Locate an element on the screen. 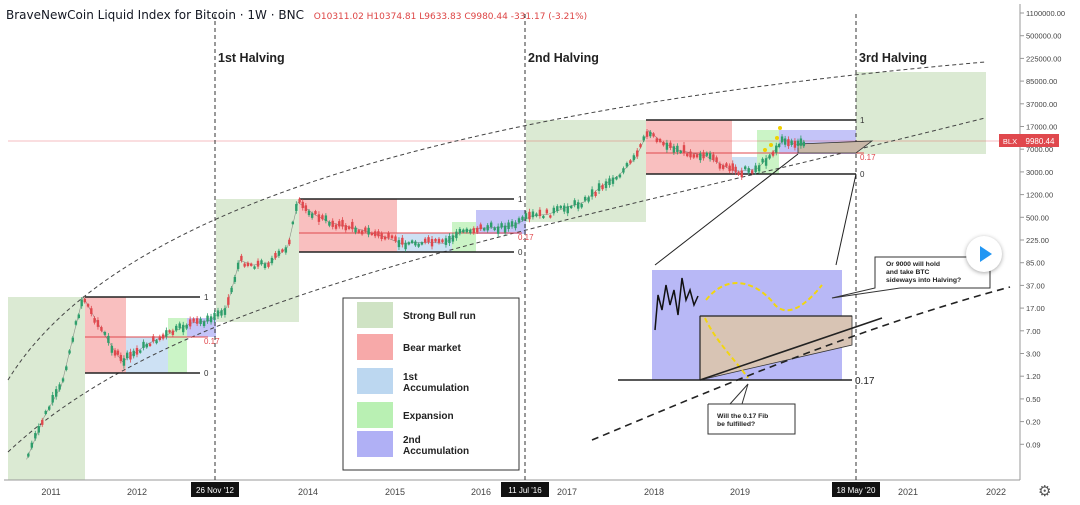 The image size is (1080, 505). legend-label-1: Bear market is located at coordinates (432, 348).